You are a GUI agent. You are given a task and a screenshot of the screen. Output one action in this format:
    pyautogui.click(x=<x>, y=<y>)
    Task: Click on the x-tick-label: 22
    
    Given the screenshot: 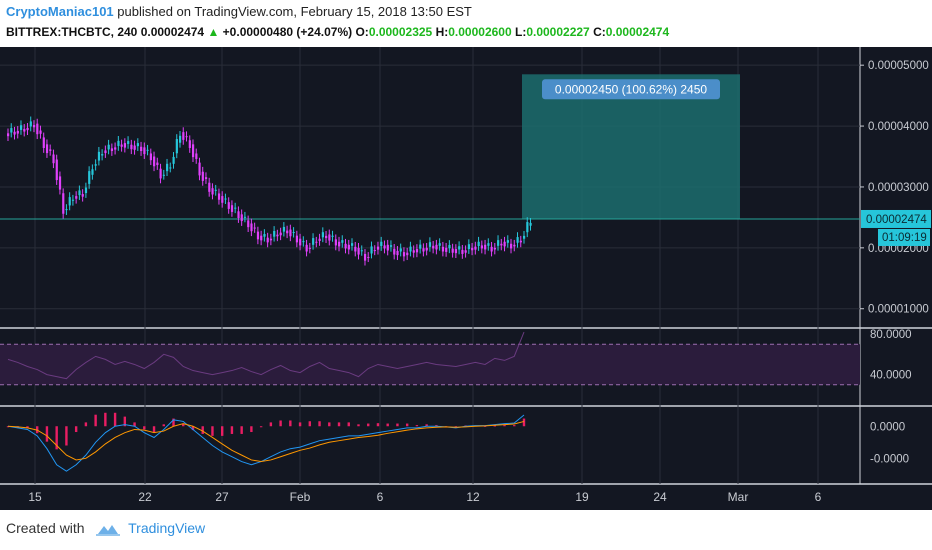 What is the action you would take?
    pyautogui.click(x=145, y=497)
    